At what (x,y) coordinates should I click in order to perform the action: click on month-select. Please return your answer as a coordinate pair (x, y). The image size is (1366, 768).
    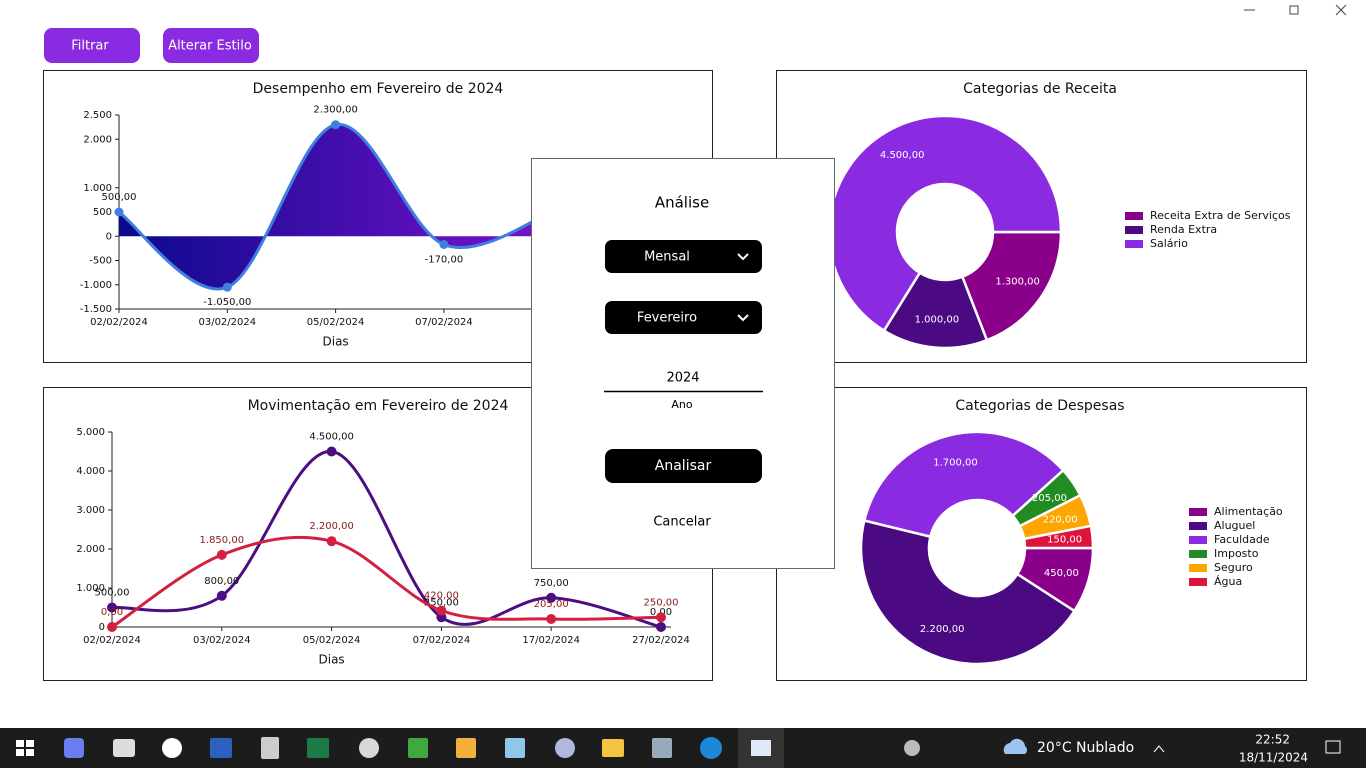
    Looking at the image, I should click on (683, 317).